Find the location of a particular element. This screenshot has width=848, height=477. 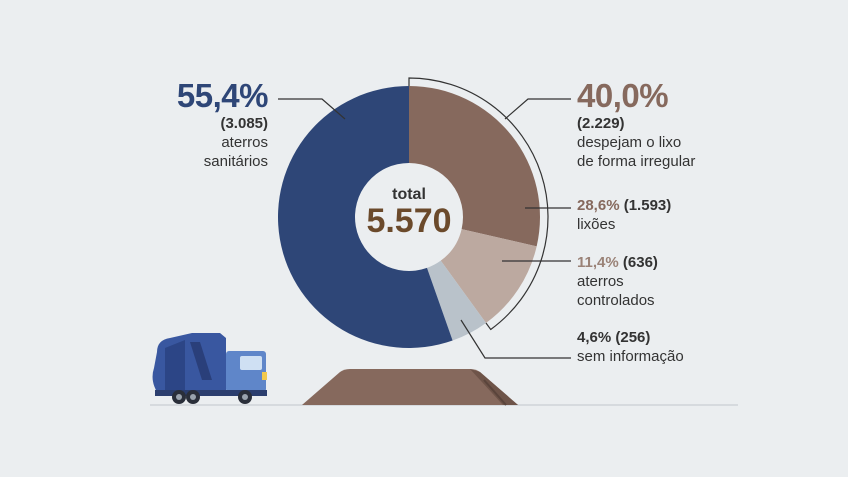

sem-info-label: sem informação is located at coordinates (630, 356).